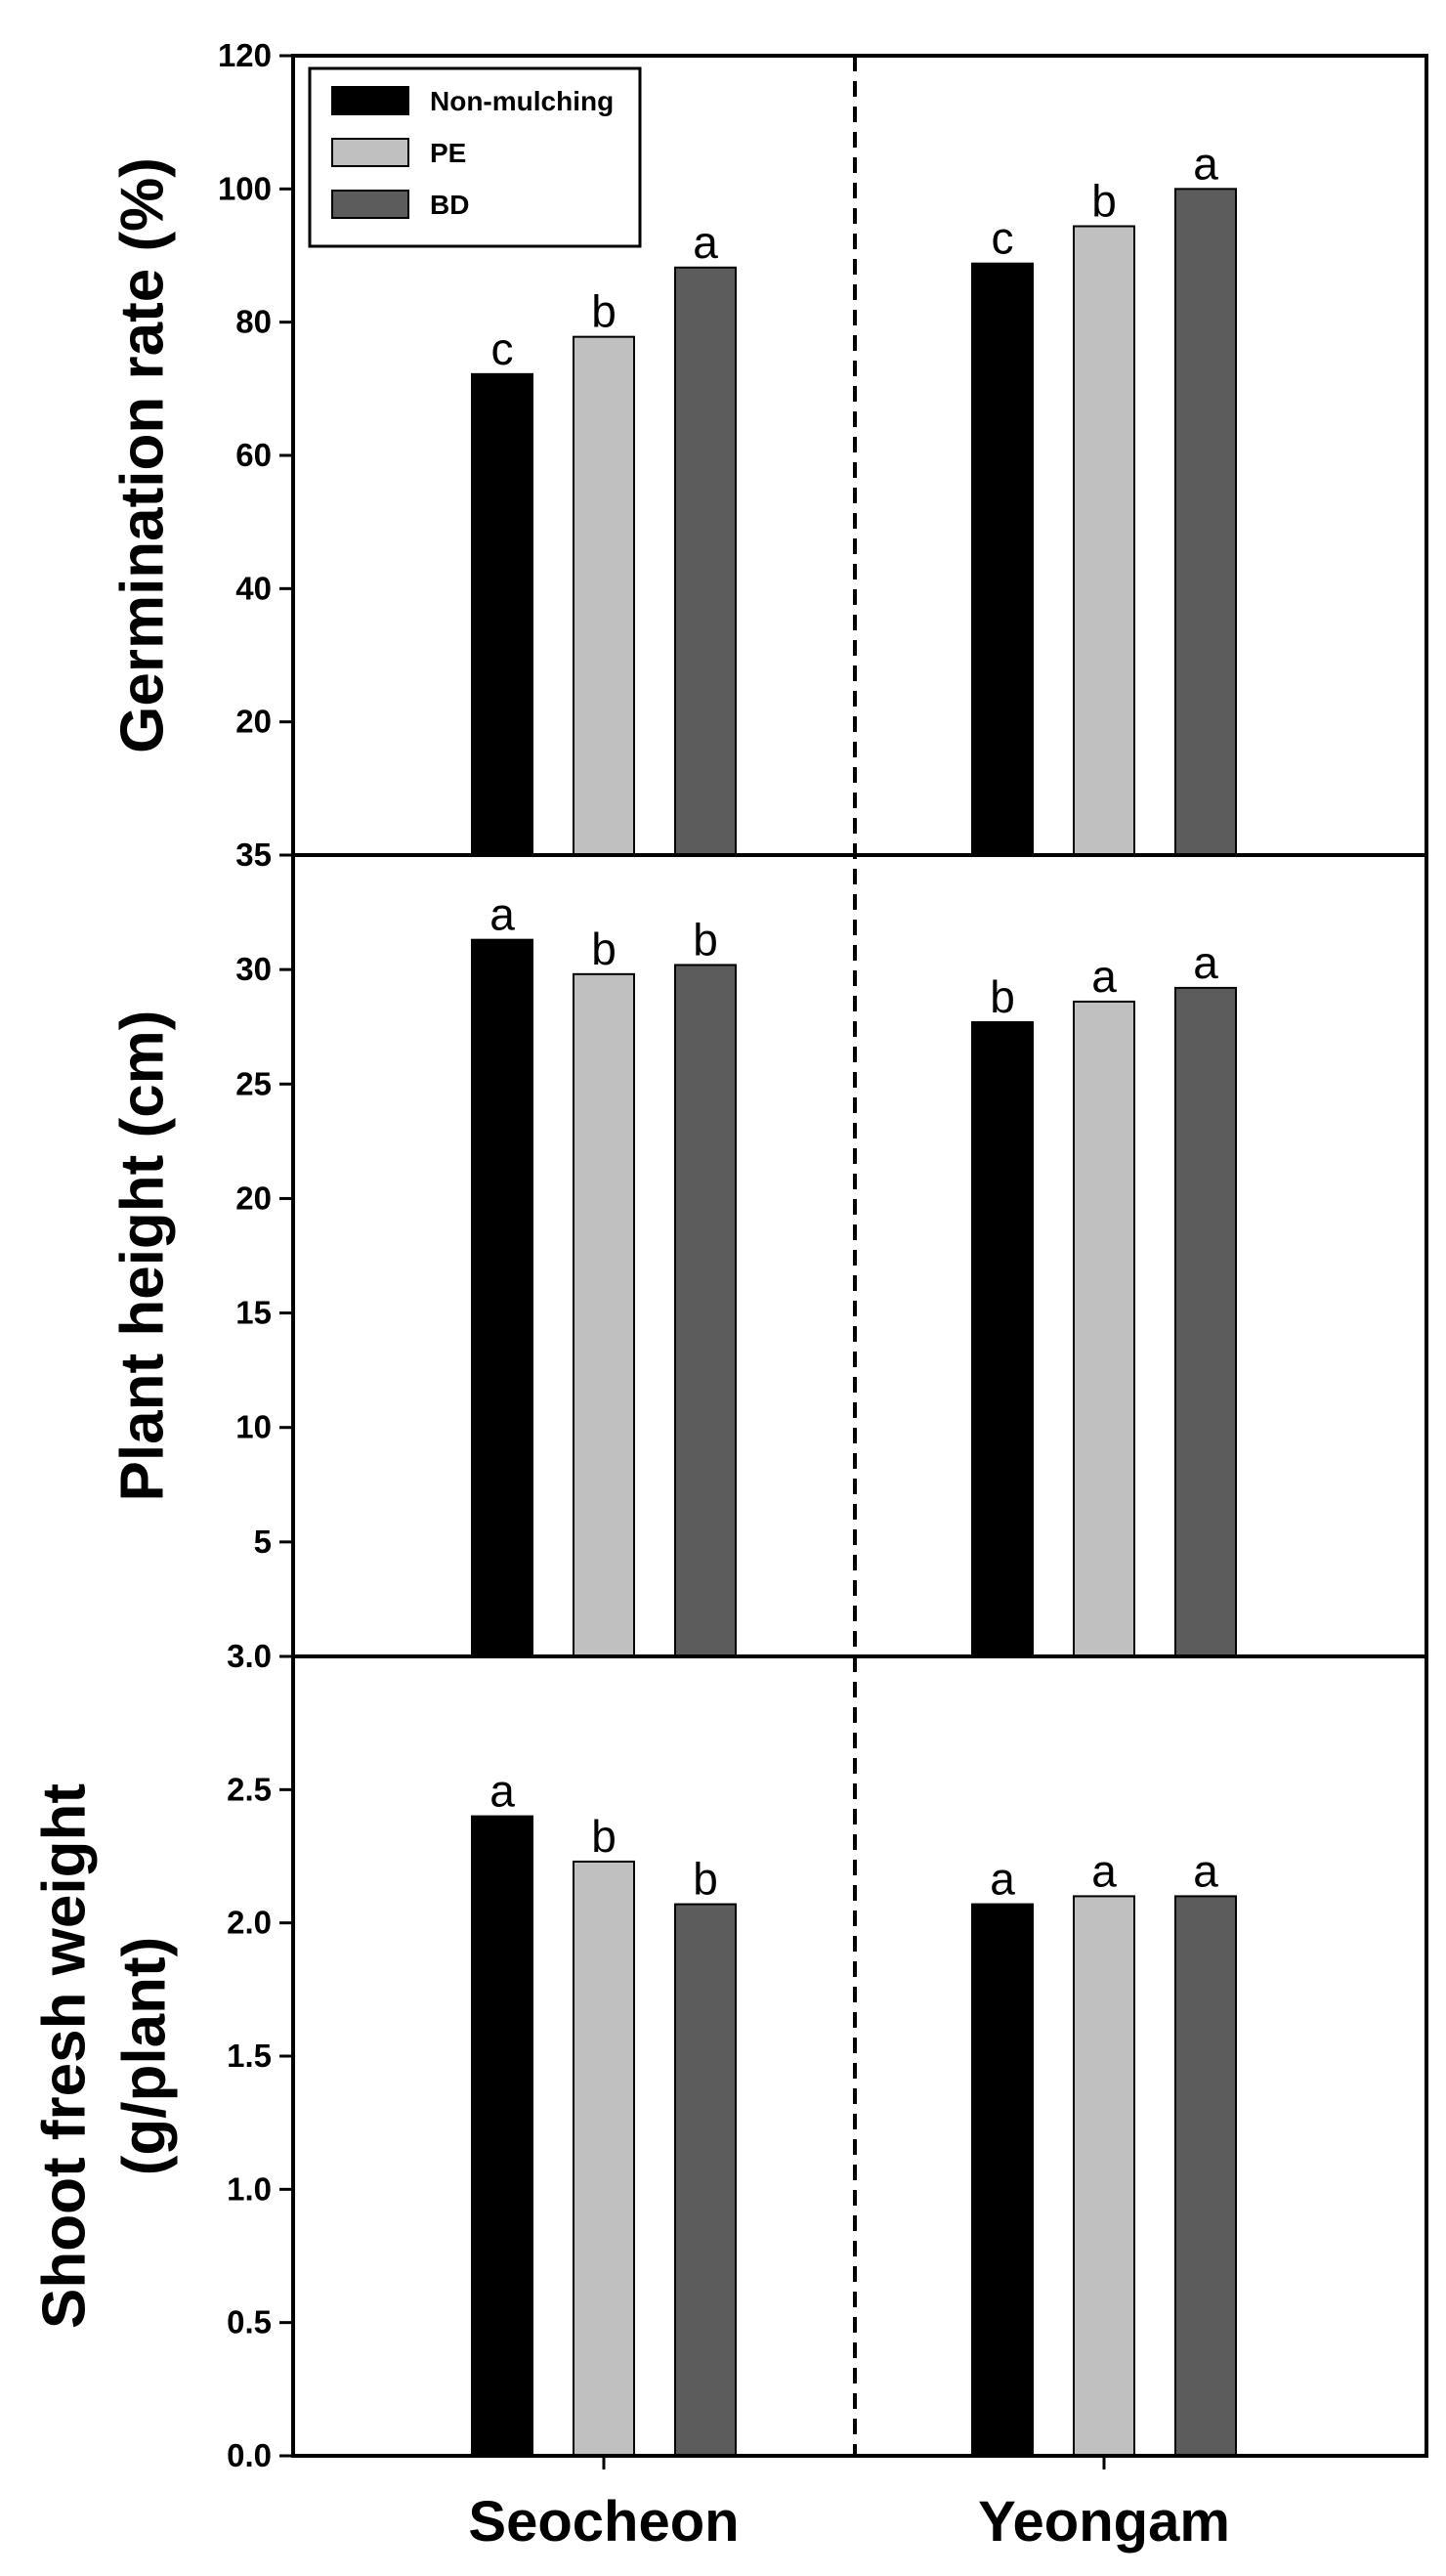 The height and width of the screenshot is (2576, 1446). Describe the element at coordinates (370, 205) in the screenshot. I see `legend-swatch-bd` at that location.